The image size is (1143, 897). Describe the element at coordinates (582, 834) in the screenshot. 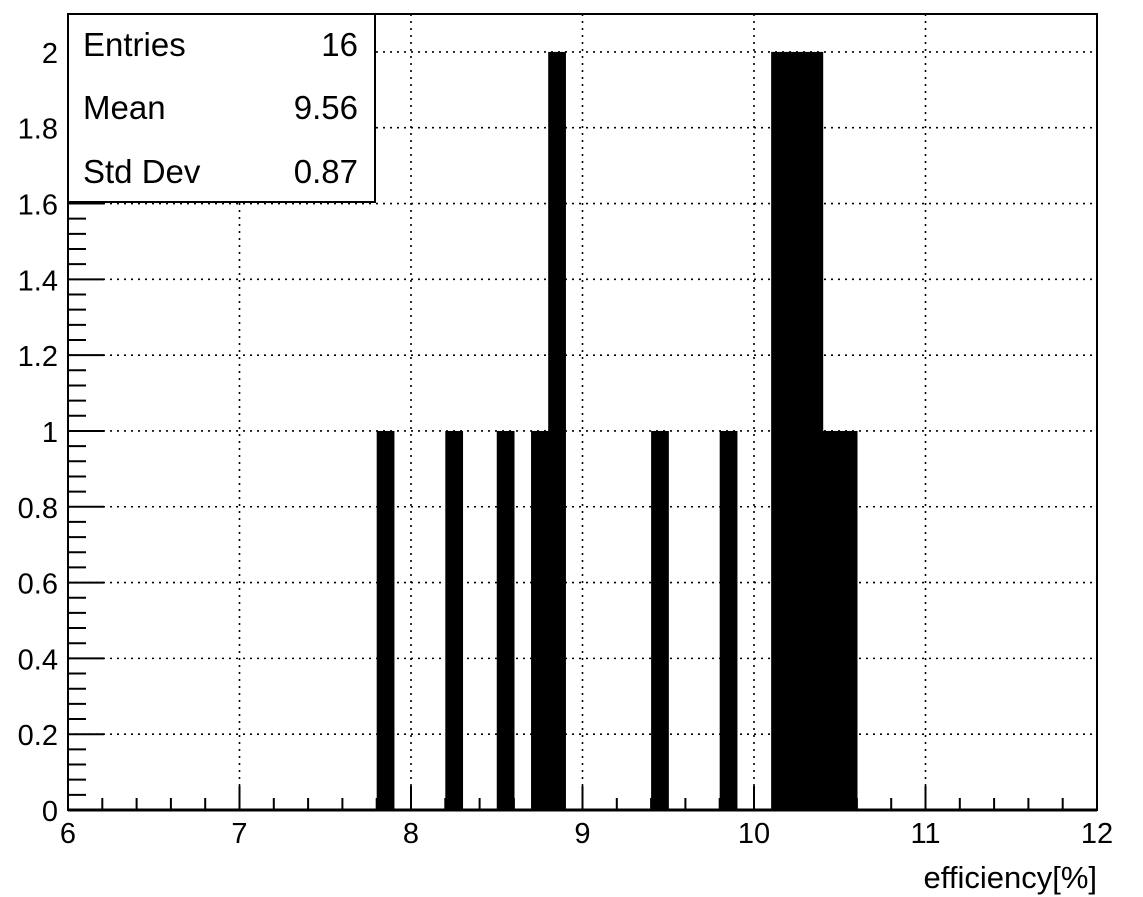

I see `x-tick-label: 9` at that location.